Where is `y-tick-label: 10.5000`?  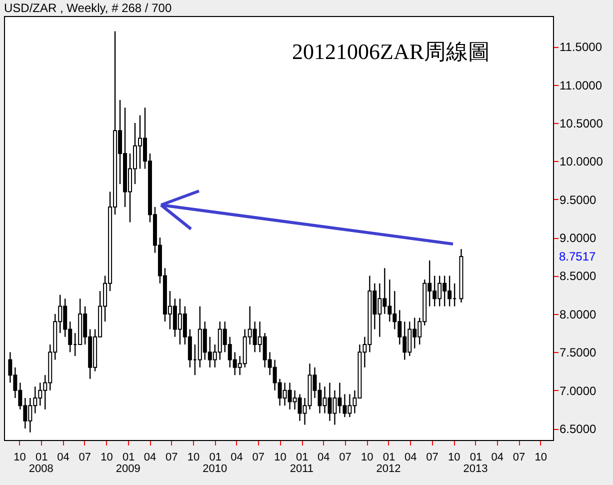
y-tick-label: 10.5000 is located at coordinates (582, 123).